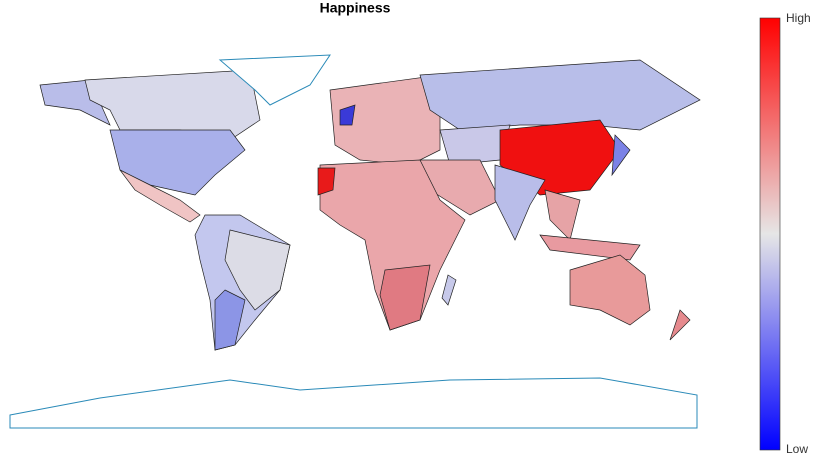  Describe the element at coordinates (160, 196) in the screenshot. I see `mexico` at that location.